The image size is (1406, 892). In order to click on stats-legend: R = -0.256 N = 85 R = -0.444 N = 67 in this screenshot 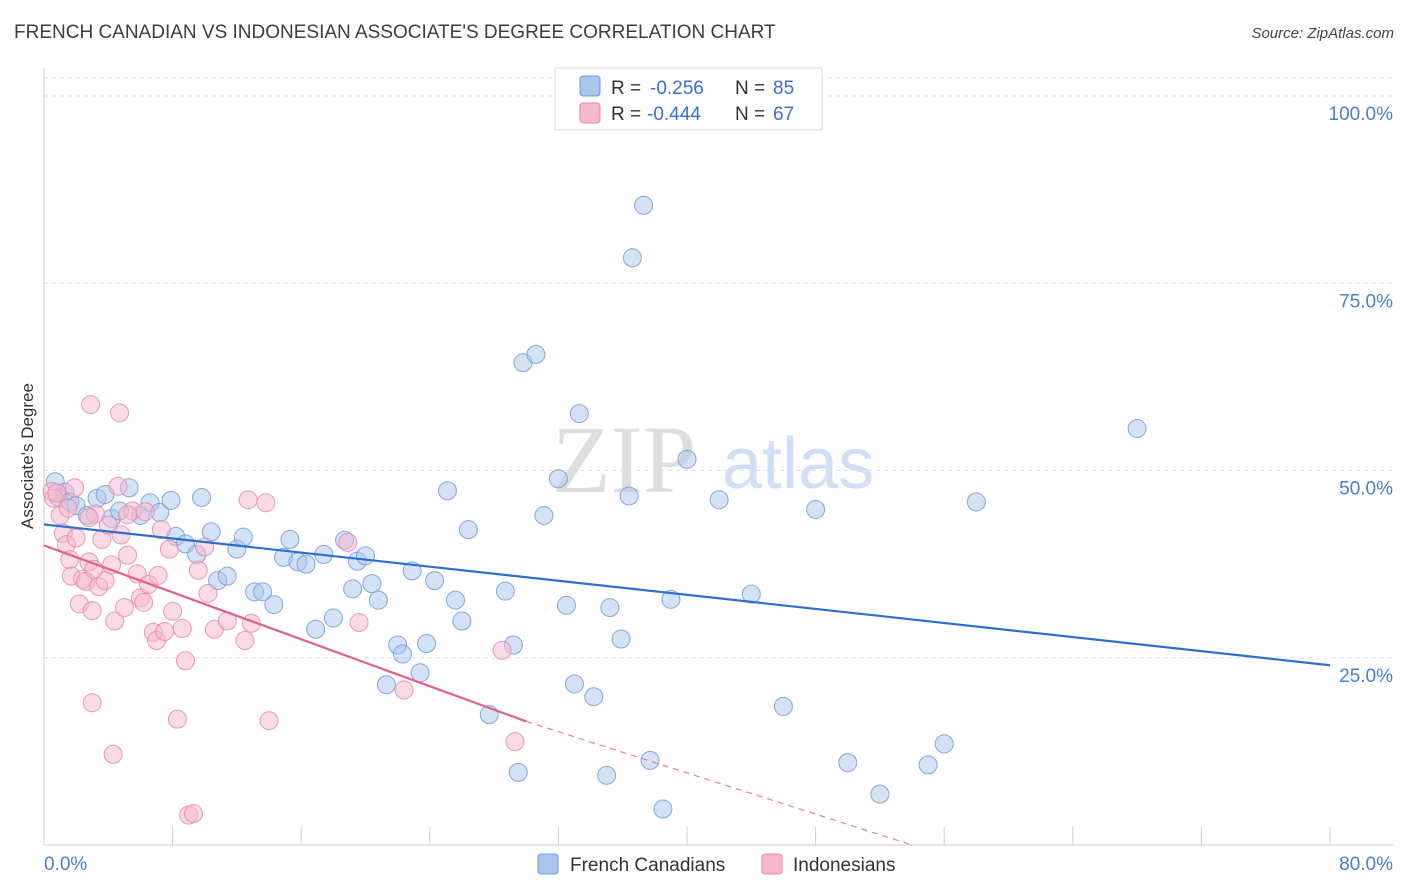, I will do `click(688, 99)`.